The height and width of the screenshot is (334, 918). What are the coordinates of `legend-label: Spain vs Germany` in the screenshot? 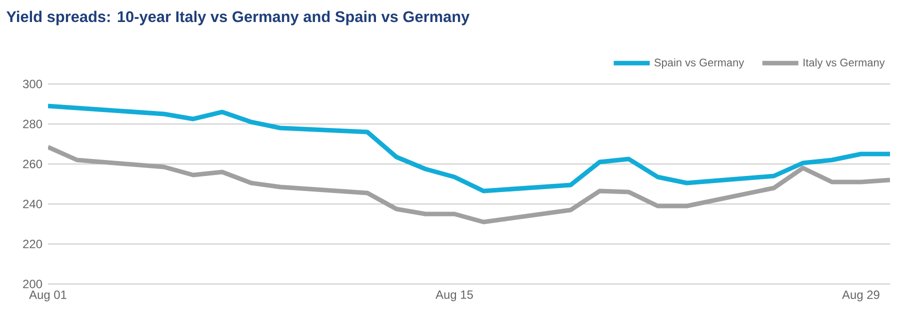 It's located at (699, 63).